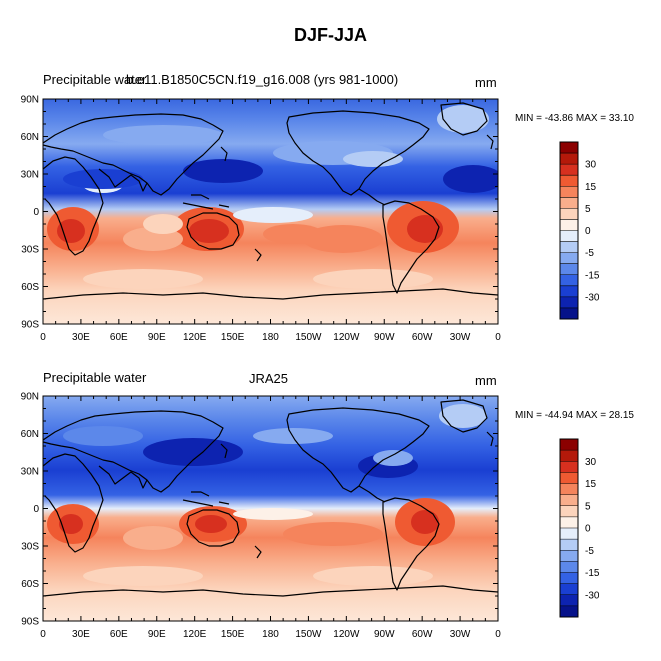 The image size is (661, 661). Describe the element at coordinates (589, 551) in the screenshot. I see `colorbar-label-2-4: -5` at that location.